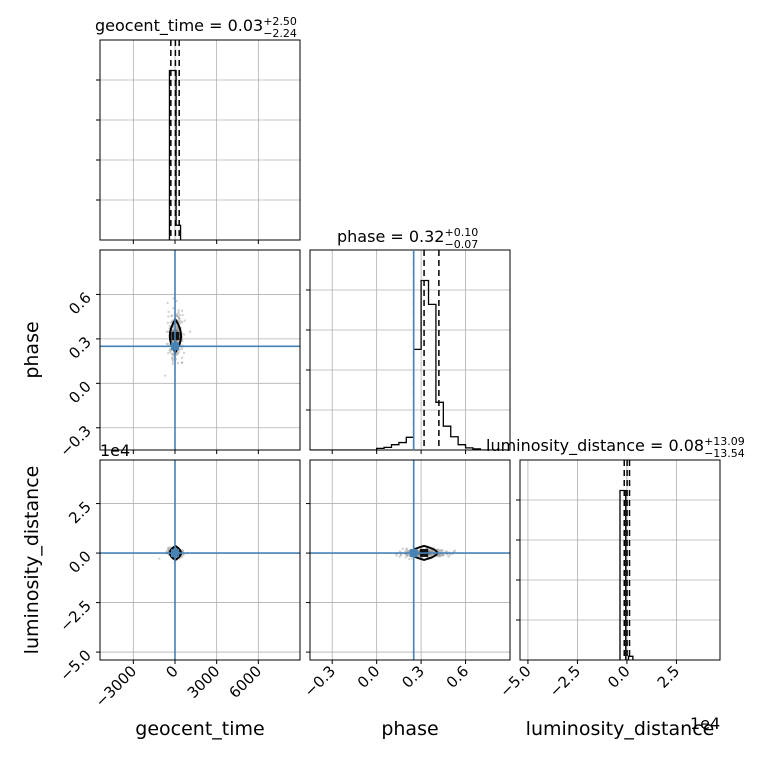 Image resolution: width=760 pixels, height=760 pixels. What do you see at coordinates (32, 349) in the screenshot?
I see `ylabel-phase: phase` at bounding box center [32, 349].